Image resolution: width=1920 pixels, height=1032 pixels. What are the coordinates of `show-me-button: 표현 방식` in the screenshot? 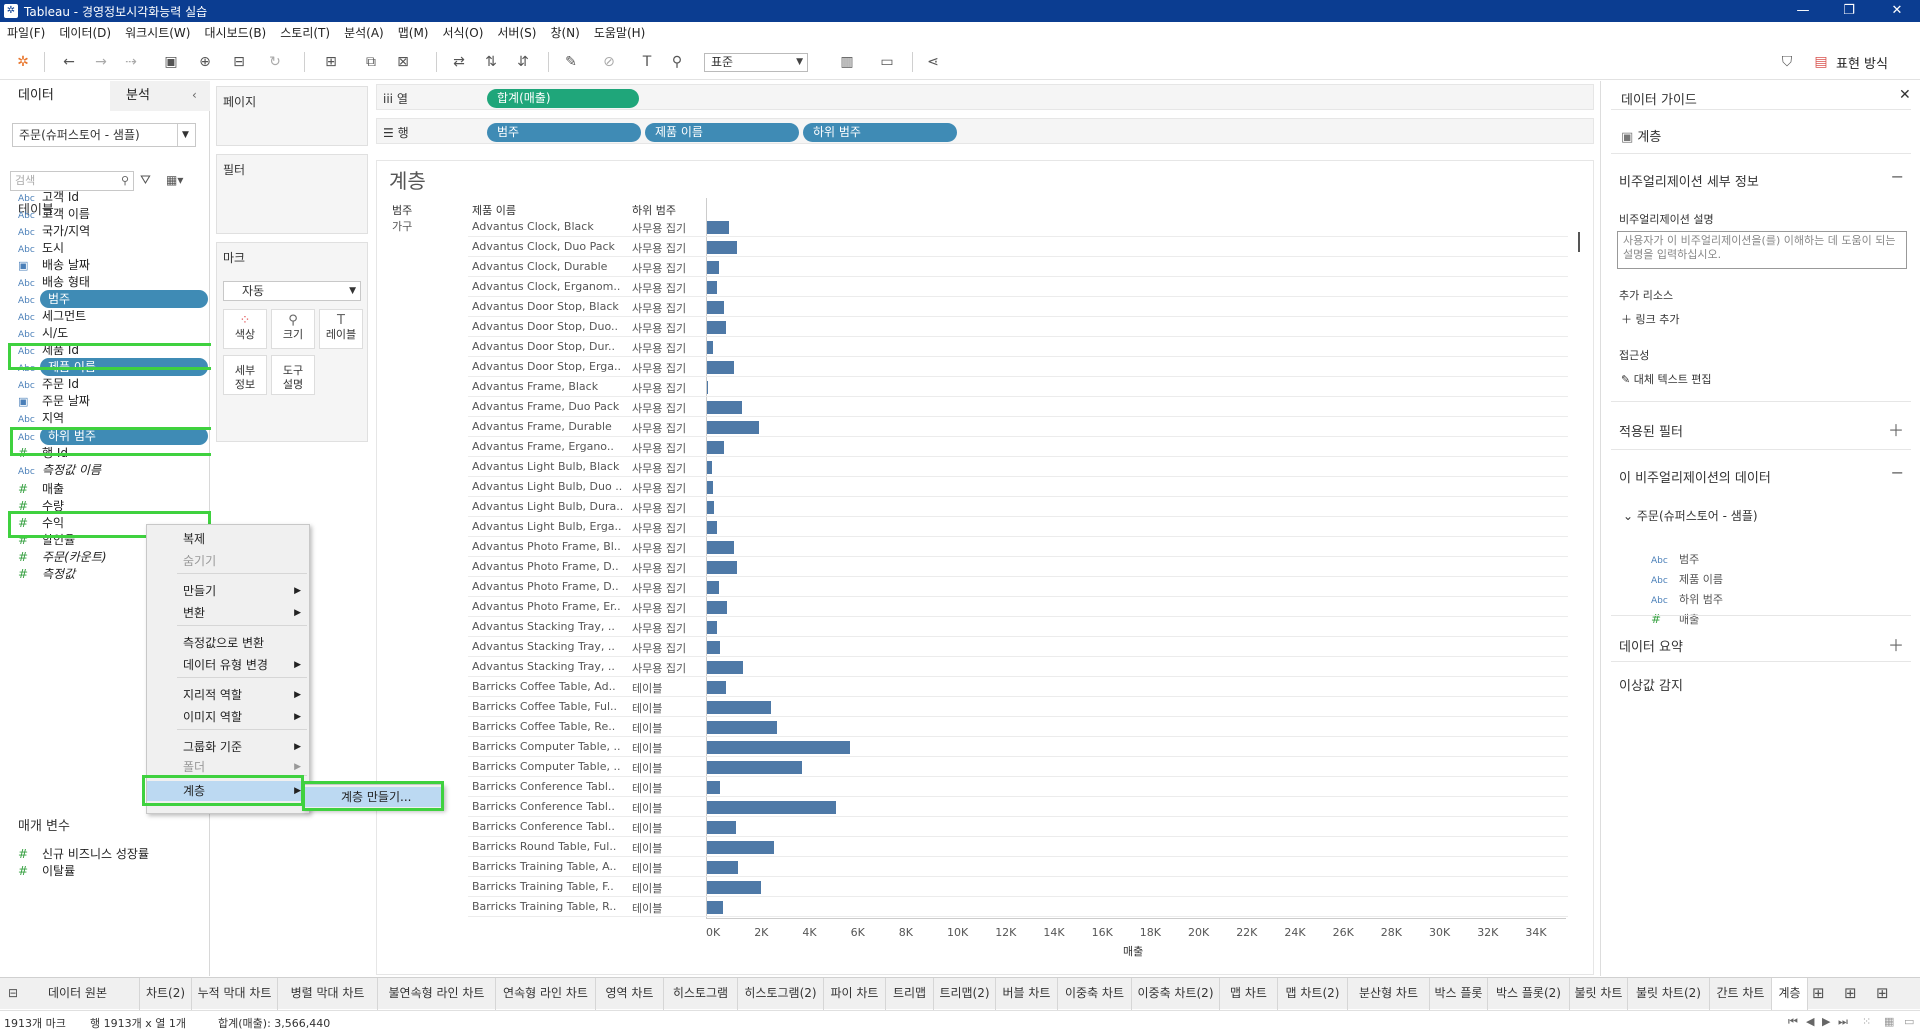 It's located at (1862, 64).